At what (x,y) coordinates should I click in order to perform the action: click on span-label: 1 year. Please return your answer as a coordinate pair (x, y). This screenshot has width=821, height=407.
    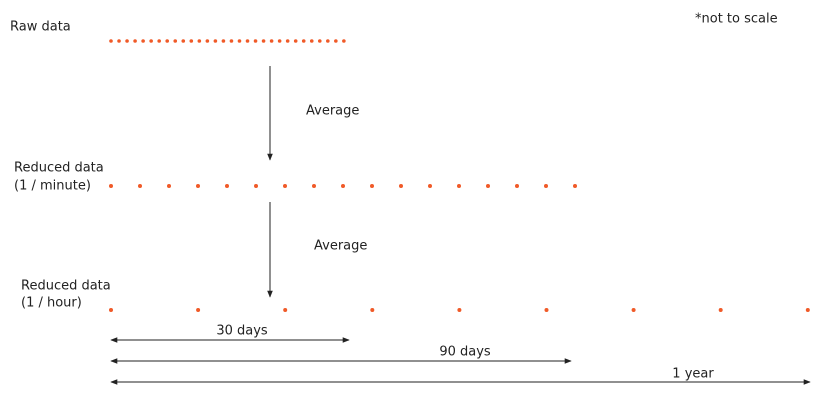
    Looking at the image, I should click on (693, 374).